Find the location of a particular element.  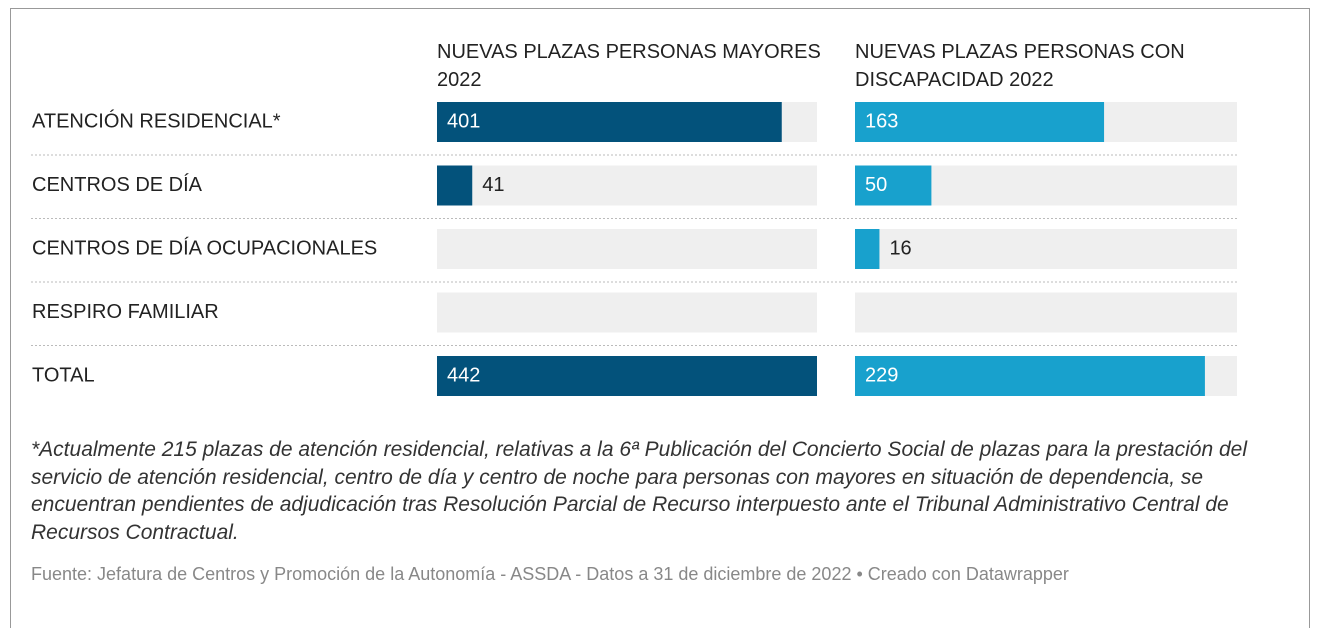

value-label: 163 is located at coordinates (881, 121).